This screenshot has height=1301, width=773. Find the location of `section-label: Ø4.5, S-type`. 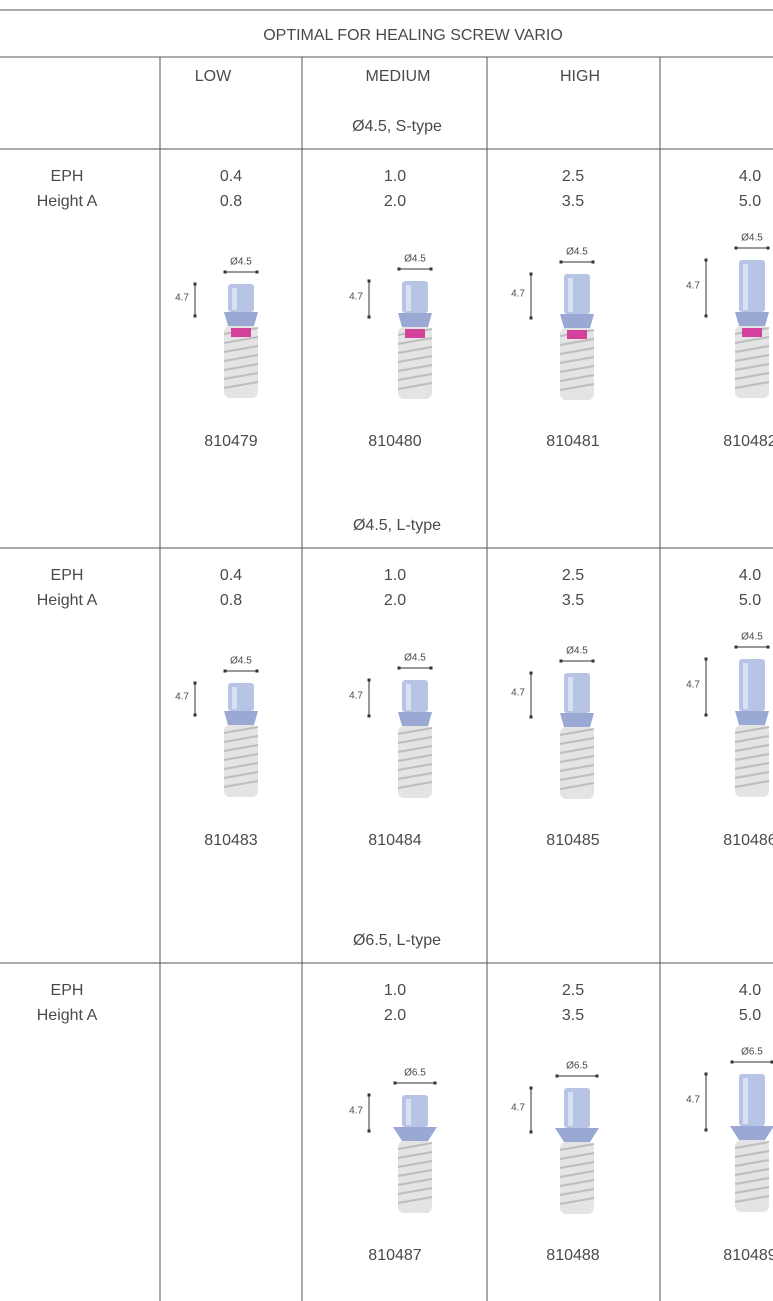

section-label: Ø4.5, S-type is located at coordinates (397, 126).